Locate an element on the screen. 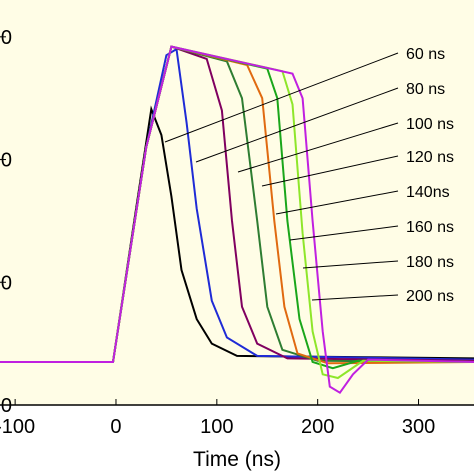  series-label: 180 ns is located at coordinates (430, 262).